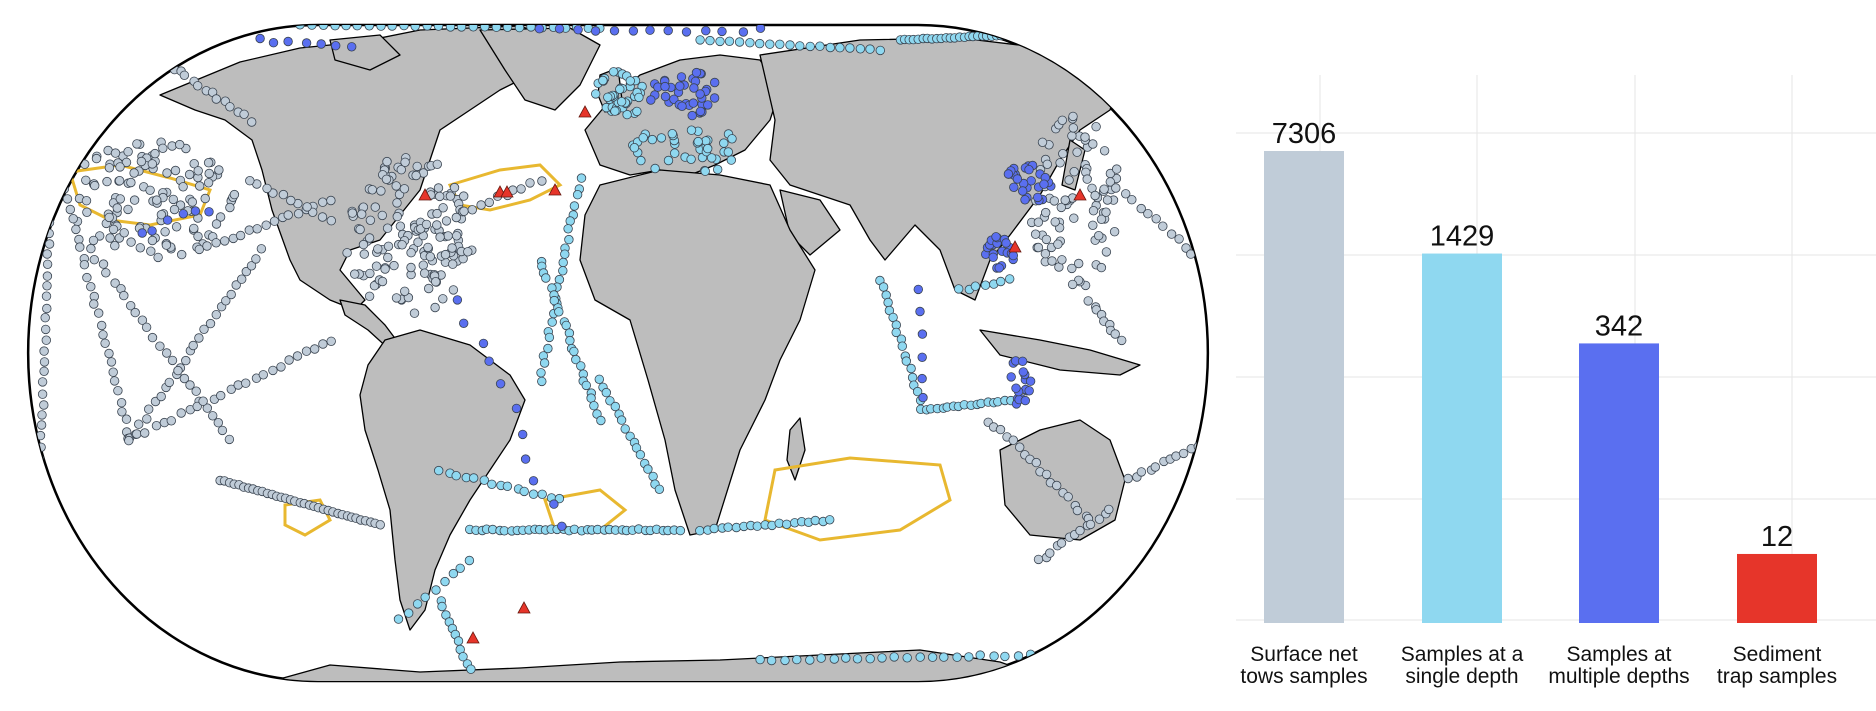 The height and width of the screenshot is (711, 1876). I want to click on category-label-2: Samples at multiple depths, so click(1619, 665).